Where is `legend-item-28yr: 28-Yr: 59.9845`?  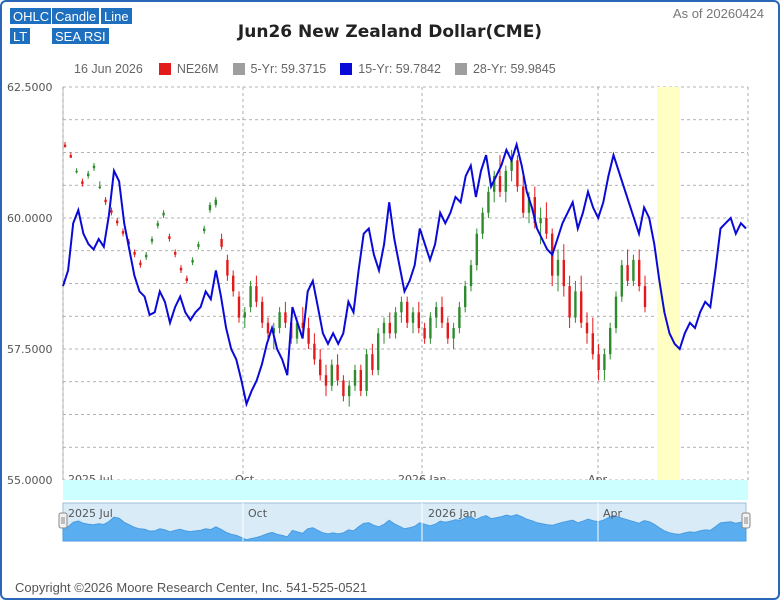
legend-item-28yr: 28-Yr: 59.9845 is located at coordinates (505, 69).